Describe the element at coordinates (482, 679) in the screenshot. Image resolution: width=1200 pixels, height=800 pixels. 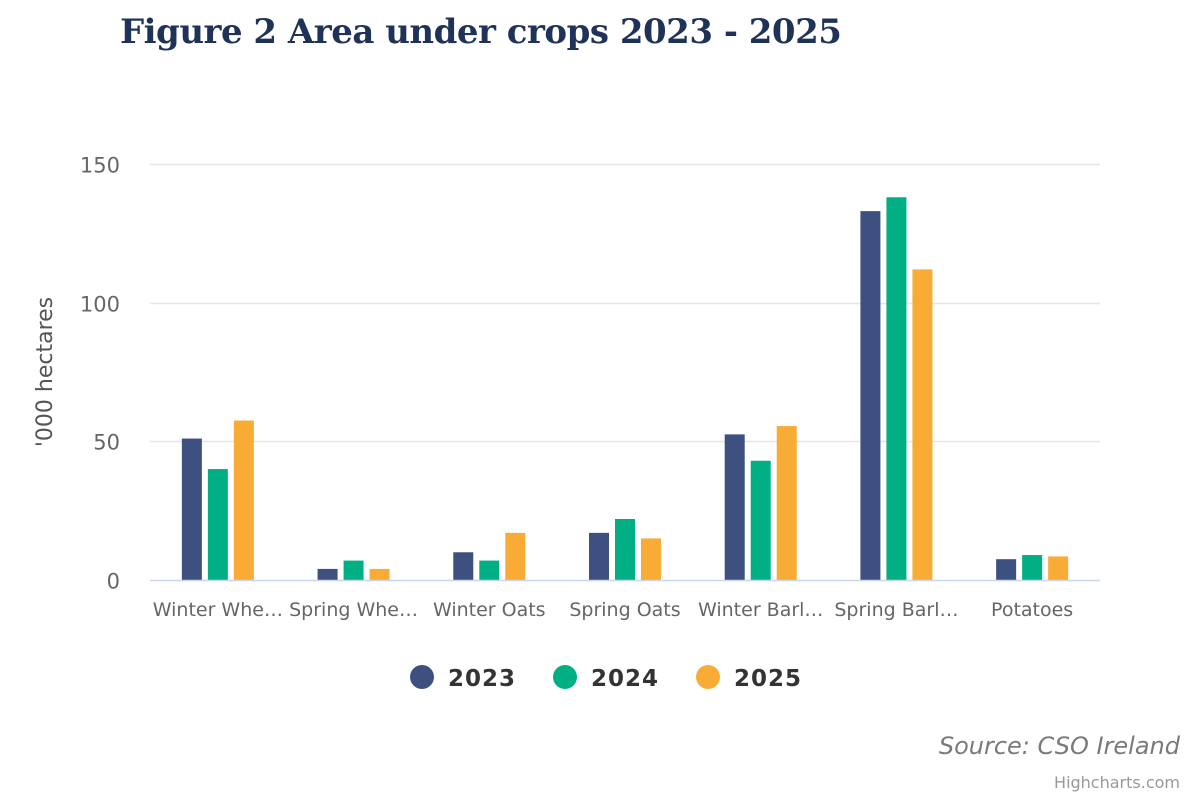
I see `legend-label: 2023` at that location.